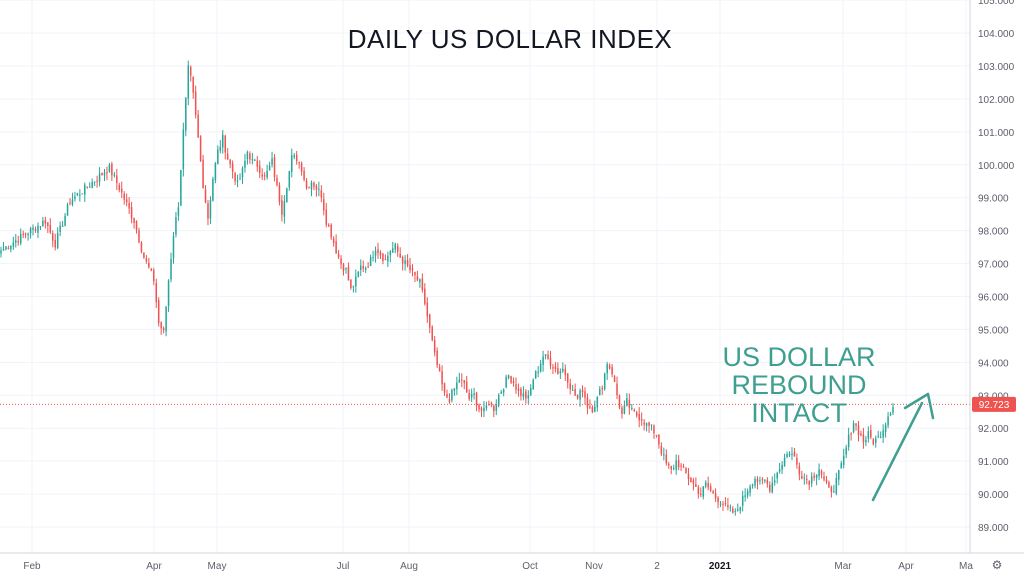 This screenshot has height=575, width=1024. Describe the element at coordinates (993, 429) in the screenshot. I see `y-tick-label: 92.000` at that location.